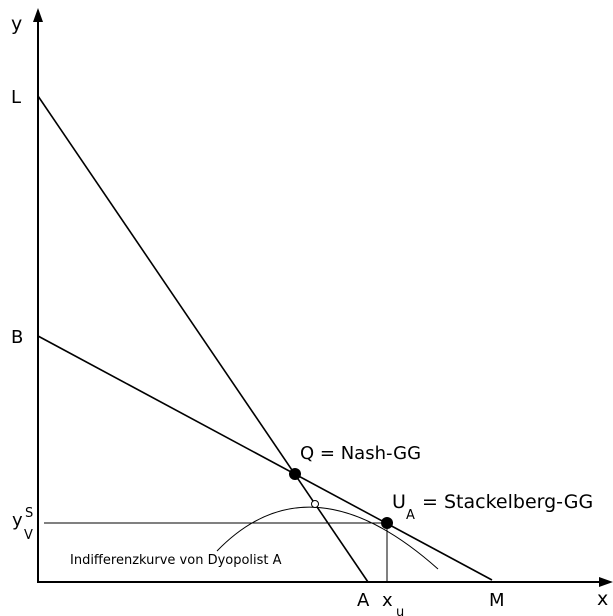 This screenshot has width=613, height=616. Describe the element at coordinates (497, 600) in the screenshot. I see `label-M: M` at that location.